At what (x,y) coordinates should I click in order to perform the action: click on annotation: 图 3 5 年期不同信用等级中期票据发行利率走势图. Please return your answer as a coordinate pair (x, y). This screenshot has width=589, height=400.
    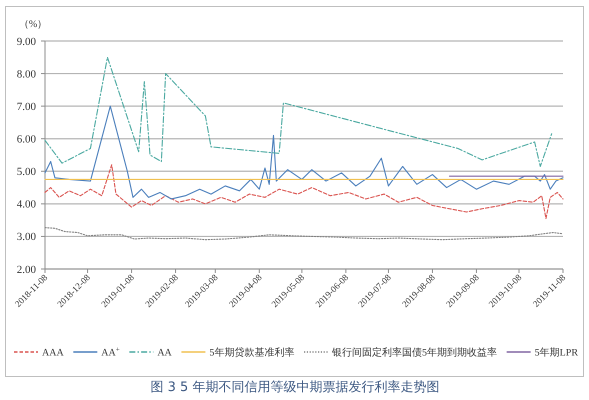
    Looking at the image, I should click on (295, 387).